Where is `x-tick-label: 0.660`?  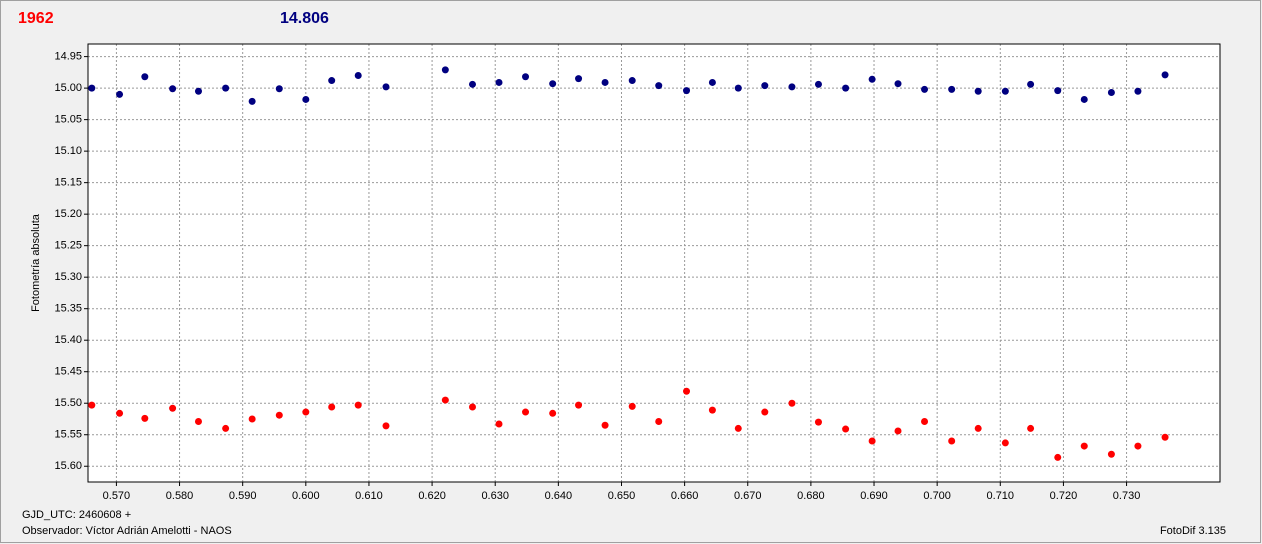
x-tick-label: 0.660 is located at coordinates (685, 496).